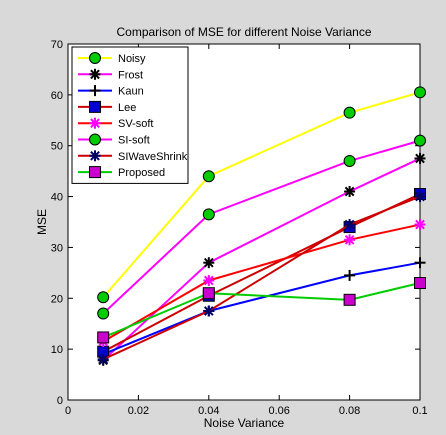 Image resolution: width=446 pixels, height=435 pixels. What do you see at coordinates (42, 222) in the screenshot?
I see `y-axis-title: MSE` at bounding box center [42, 222].